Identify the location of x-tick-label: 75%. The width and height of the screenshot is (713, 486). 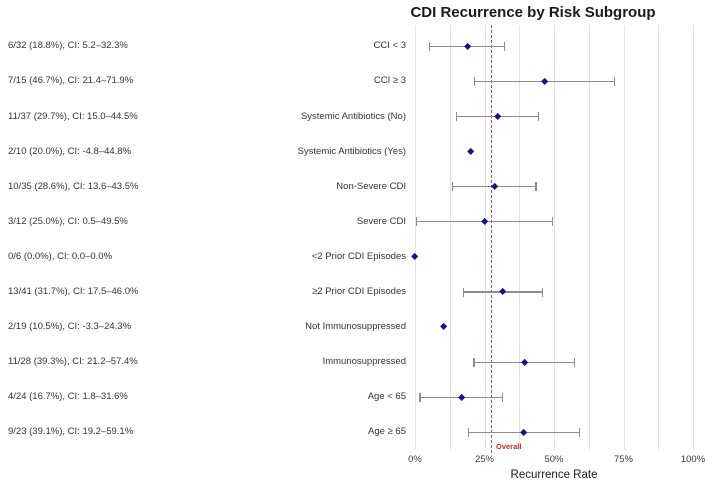
(623, 459).